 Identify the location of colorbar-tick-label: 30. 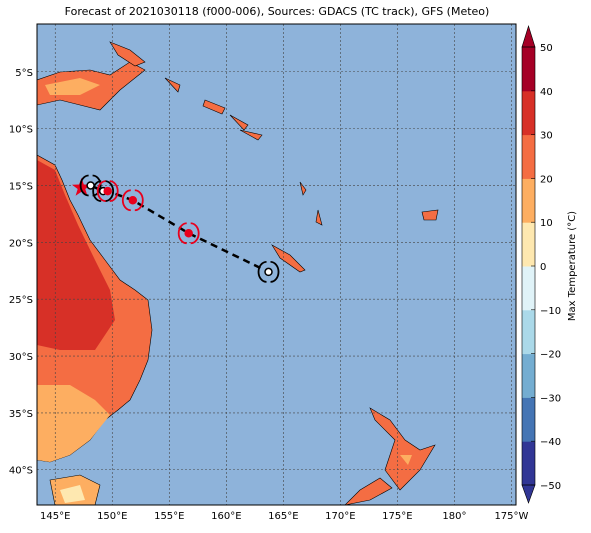
(546, 136).